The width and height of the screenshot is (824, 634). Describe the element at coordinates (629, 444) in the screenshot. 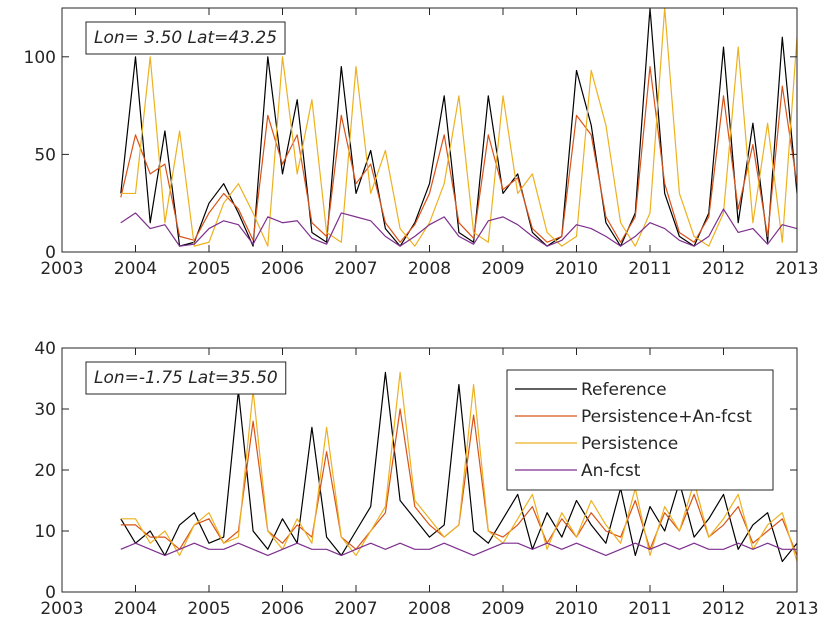

I see `legend-label: Persistence` at that location.